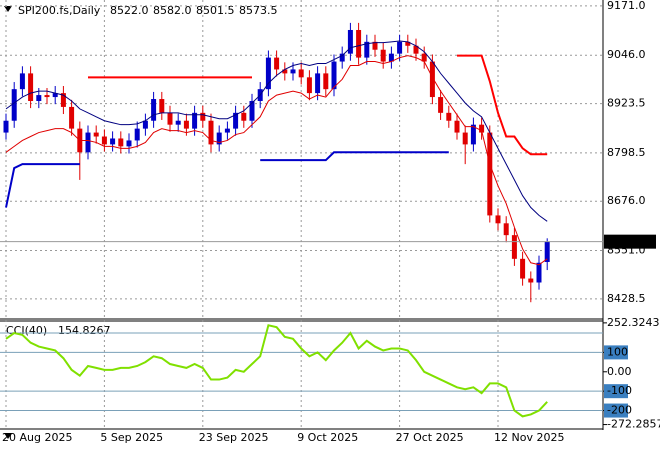 This screenshot has height=450, width=660. I want to click on scroll-marker, so click(8, 436).